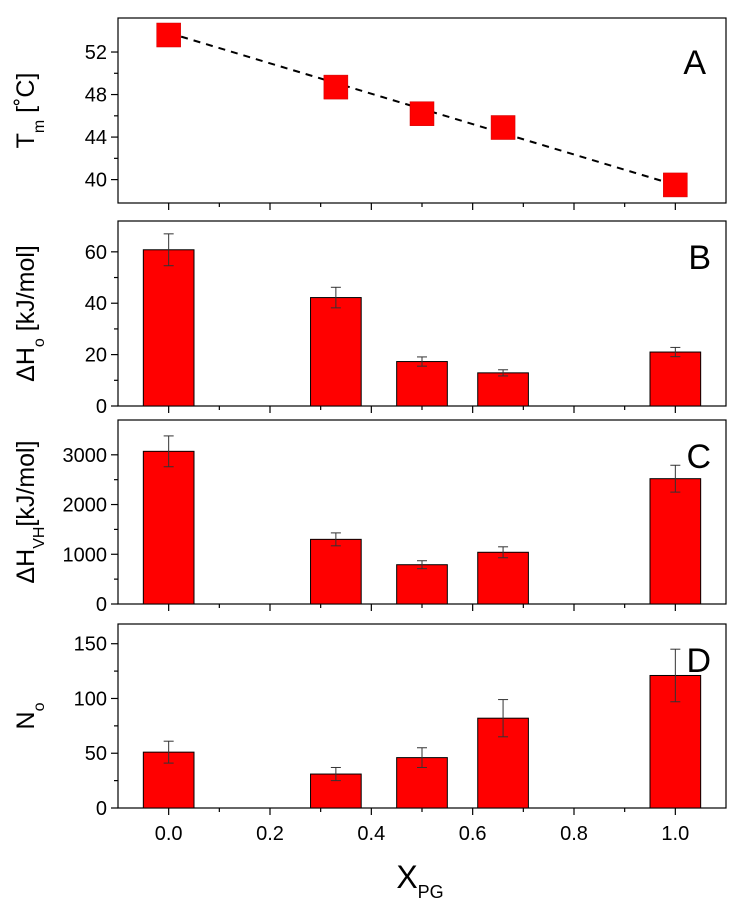 The height and width of the screenshot is (915, 747). Describe the element at coordinates (96, 96) in the screenshot. I see `y-tick-label: 48` at that location.